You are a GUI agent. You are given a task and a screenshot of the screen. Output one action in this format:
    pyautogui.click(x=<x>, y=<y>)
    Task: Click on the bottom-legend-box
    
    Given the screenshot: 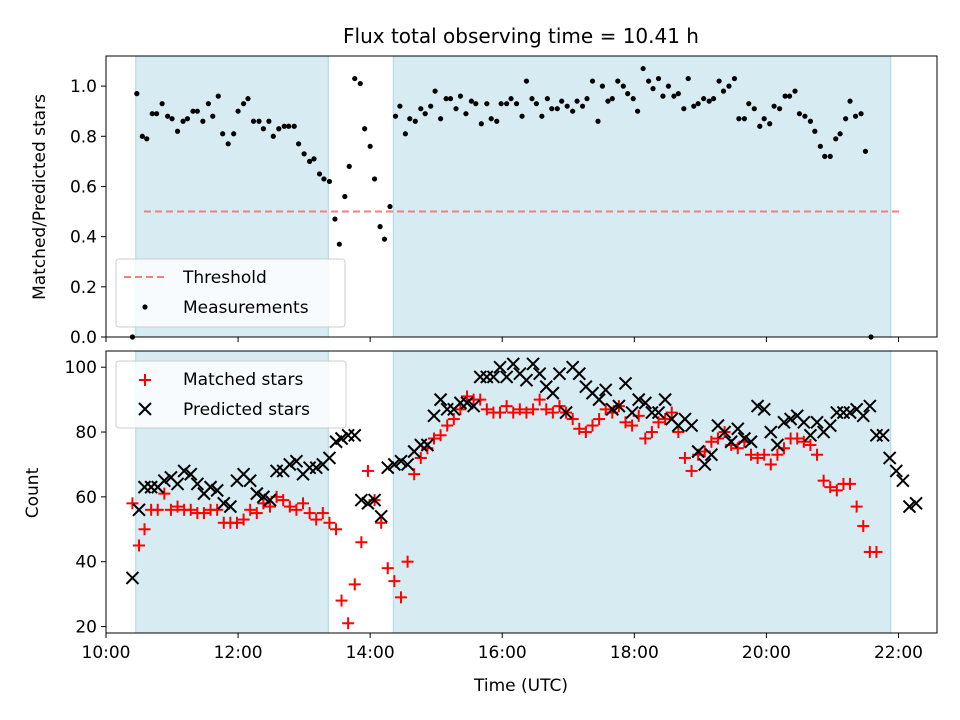 What is the action you would take?
    pyautogui.click(x=231, y=394)
    